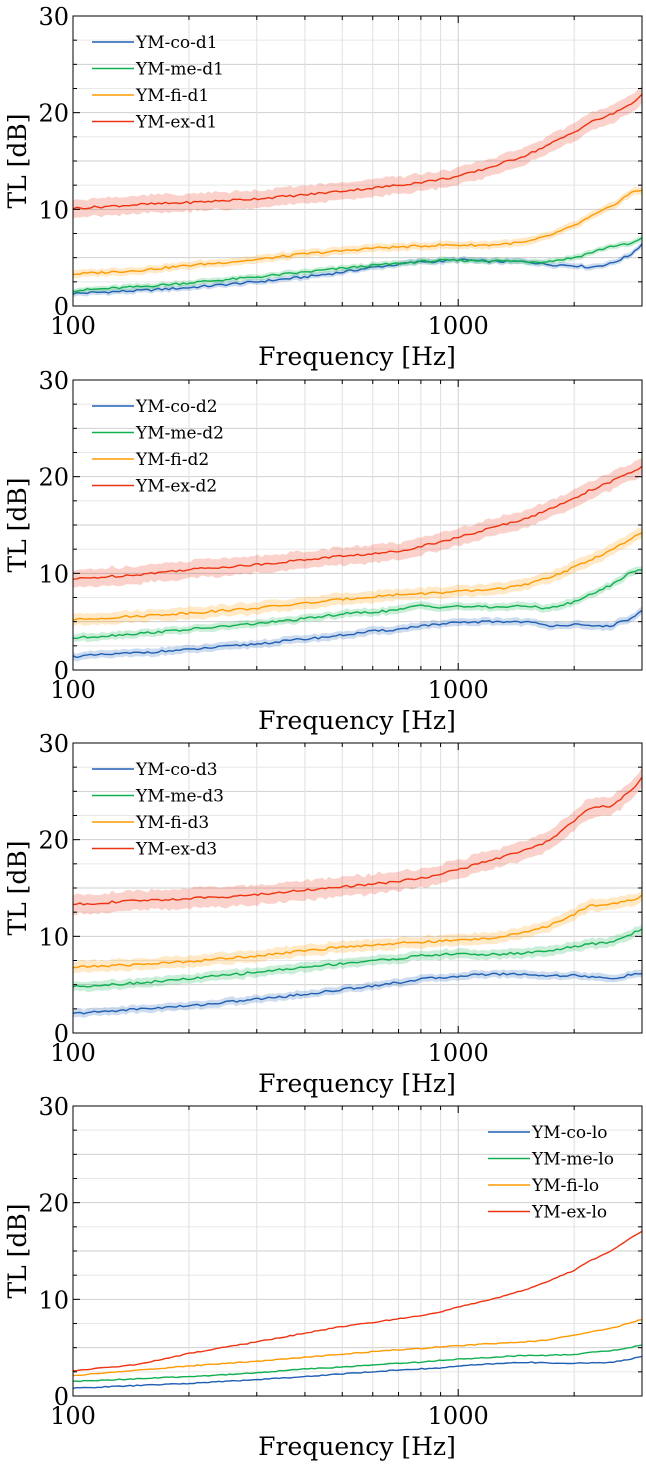 This screenshot has width=646, height=1465. What do you see at coordinates (172, 96) in the screenshot?
I see `legend-label: YM-fi-d1` at bounding box center [172, 96].